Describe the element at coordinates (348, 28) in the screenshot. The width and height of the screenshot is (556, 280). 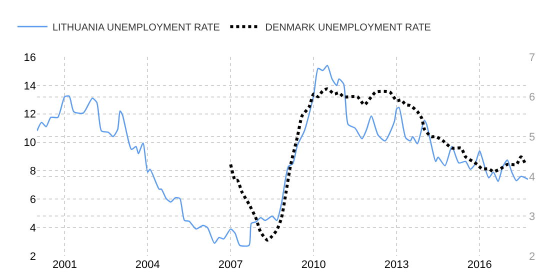
I see `legend-label: DENMARK UNEMPLOYMENT RATE` at that location.